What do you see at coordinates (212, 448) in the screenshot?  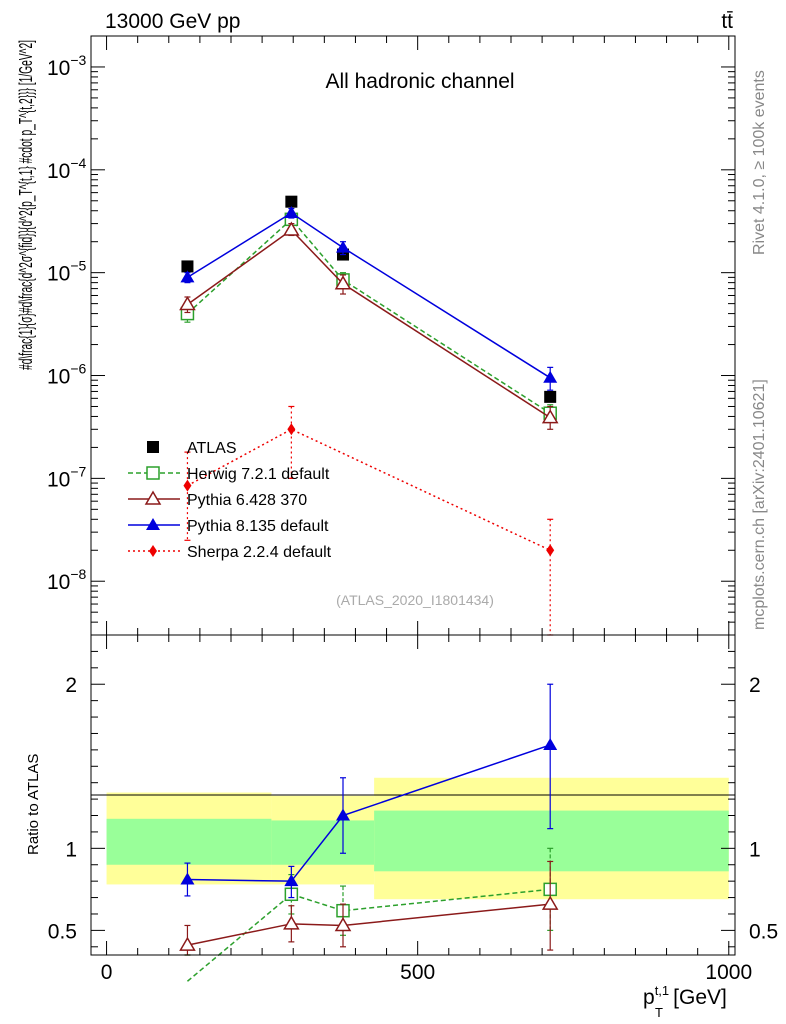 I see `legend-label-data: ATLAS` at bounding box center [212, 448].